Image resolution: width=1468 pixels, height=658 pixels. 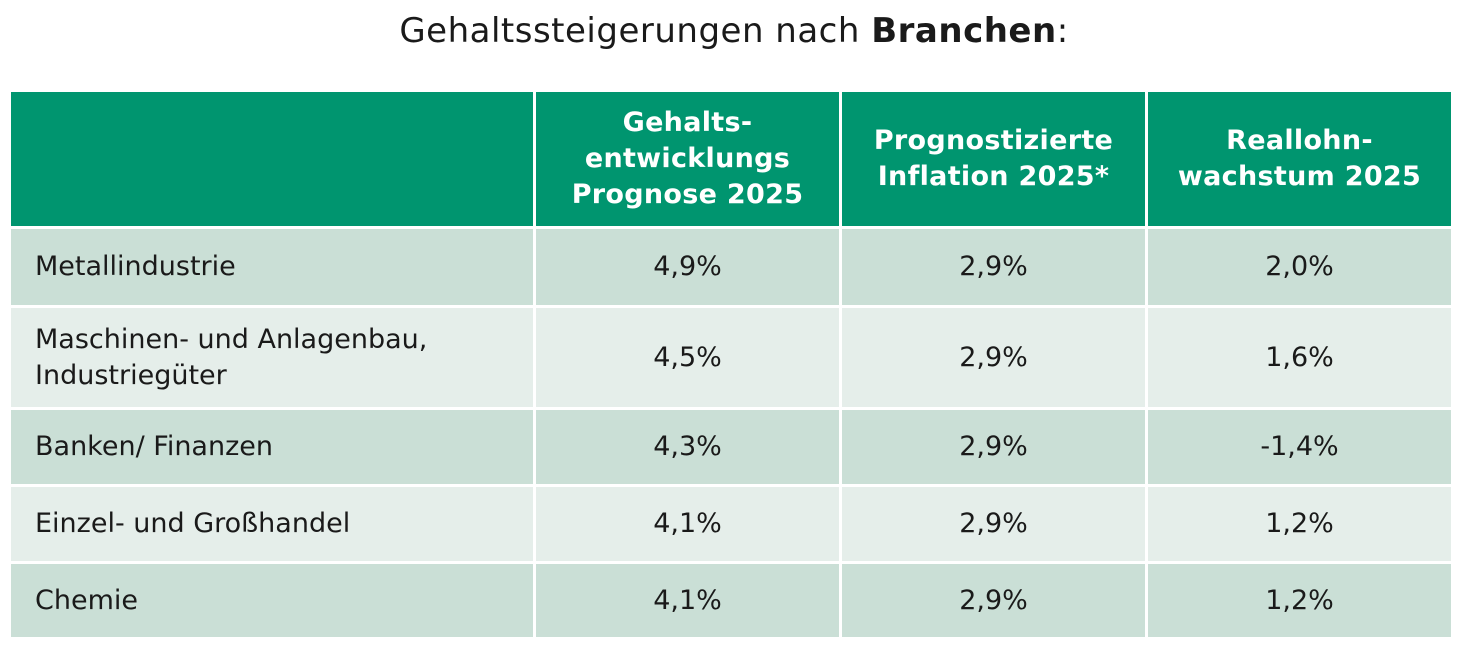 I want to click on header-empty, so click(x=272, y=159).